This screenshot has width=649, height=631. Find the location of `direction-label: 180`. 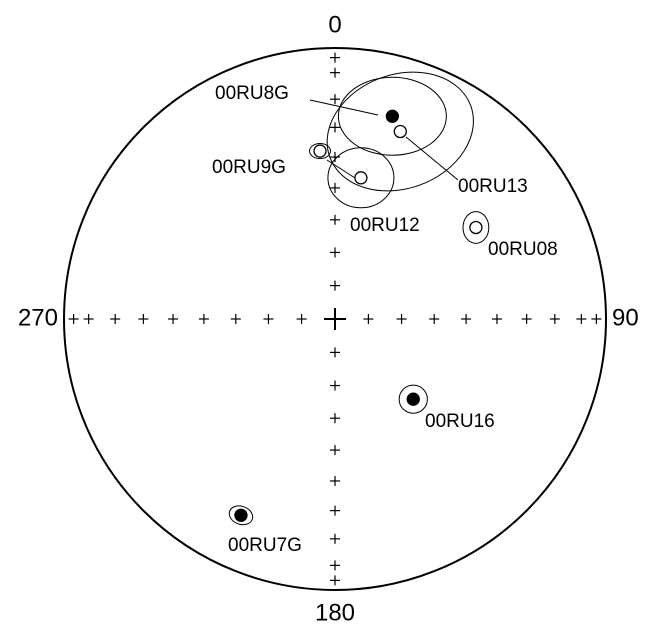

direction-label: 180 is located at coordinates (335, 612).